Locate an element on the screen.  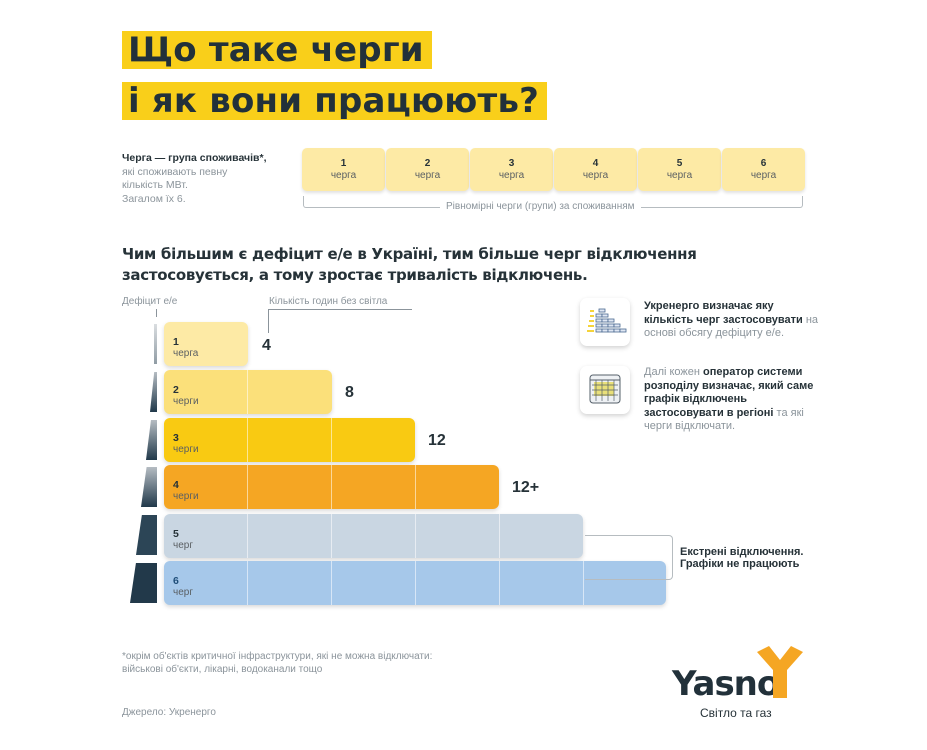
title-line-1: Що таке черги is located at coordinates (277, 50).